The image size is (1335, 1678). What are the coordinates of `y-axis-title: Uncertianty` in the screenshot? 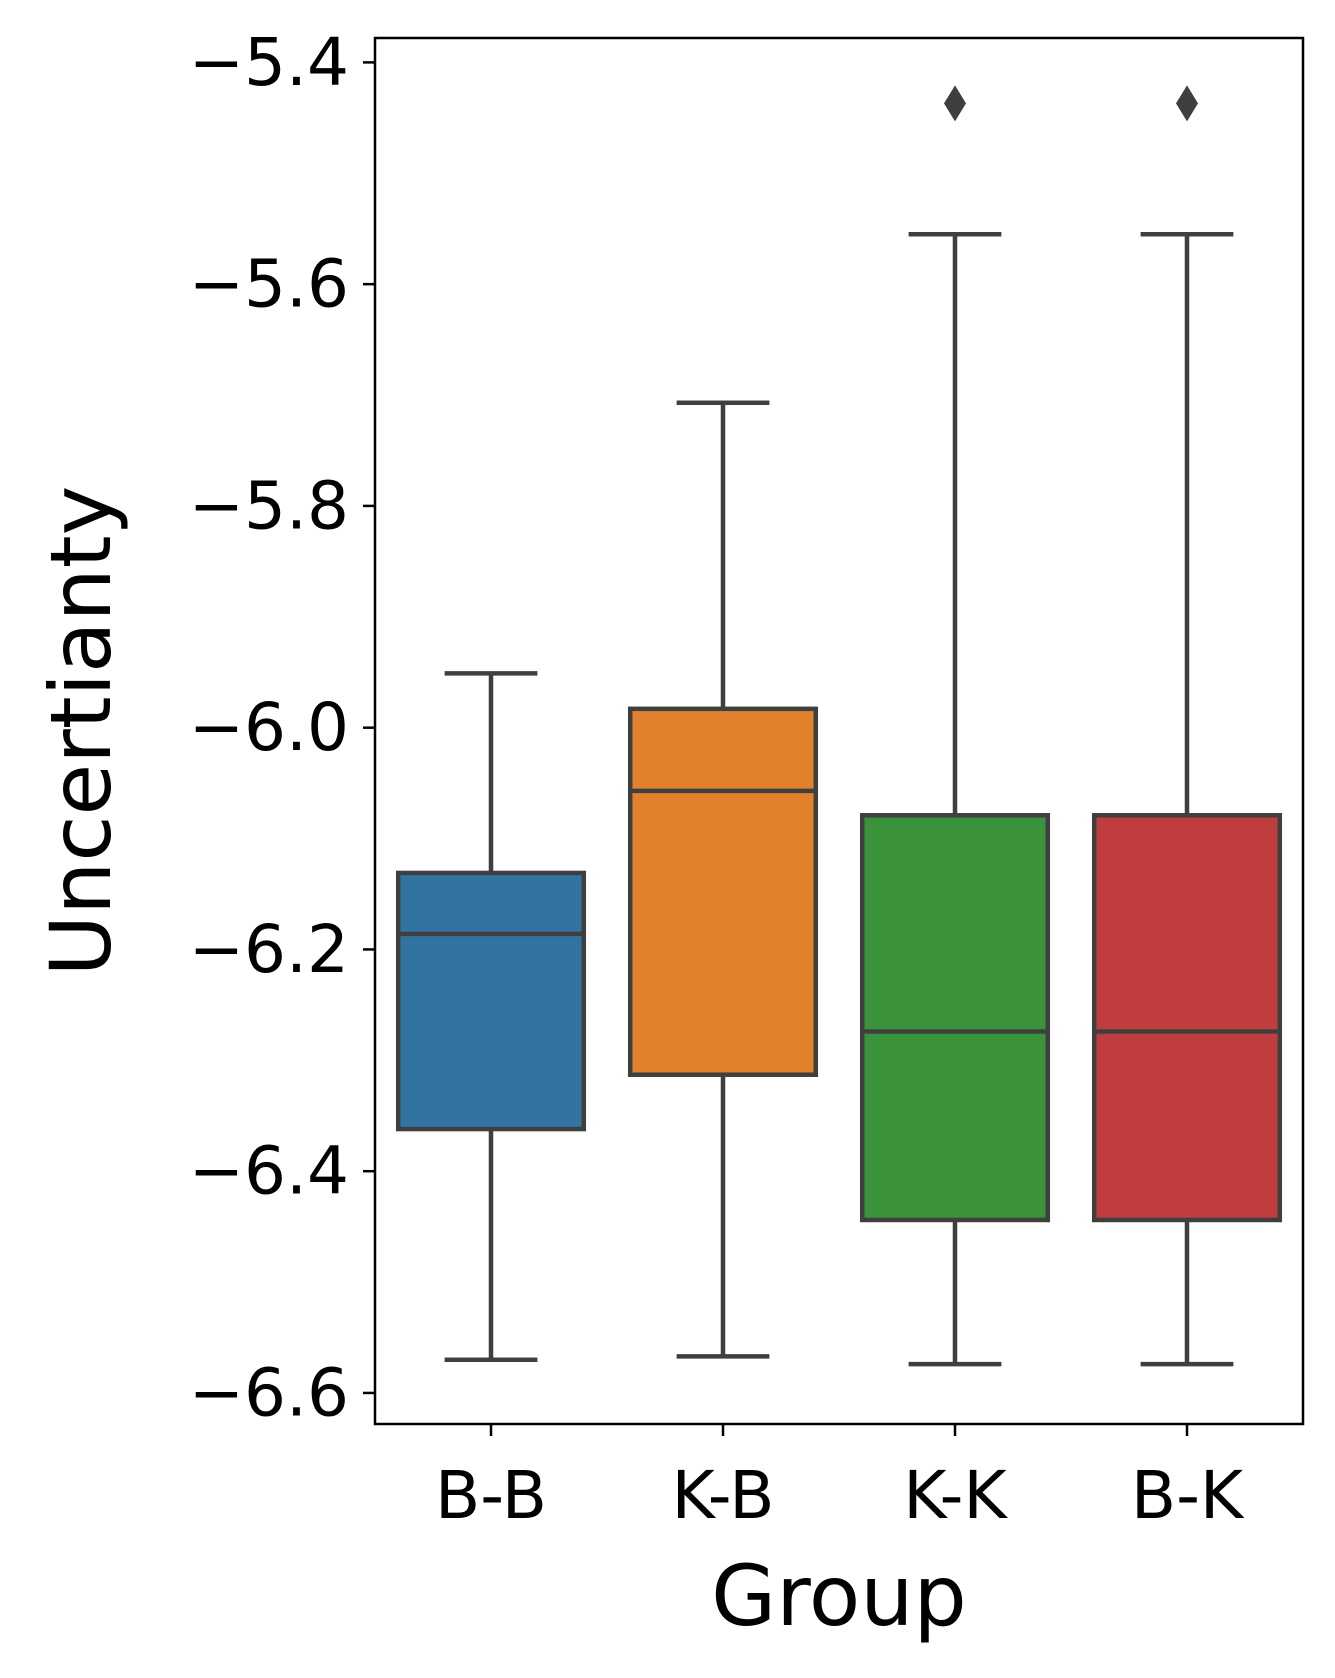 It's located at (81, 731).